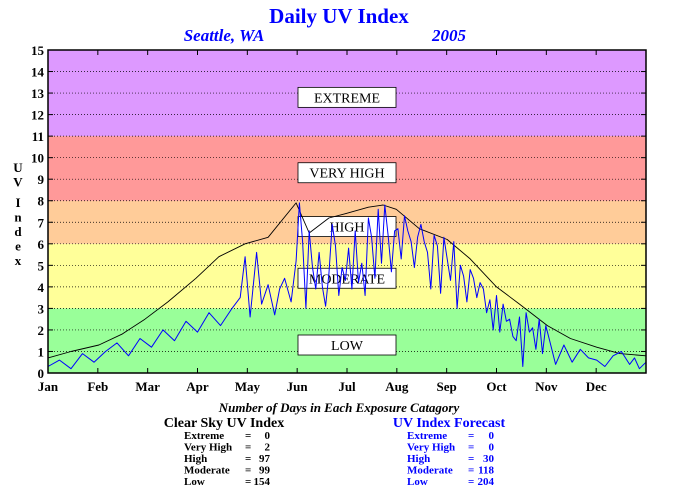  What do you see at coordinates (489, 459) in the screenshot?
I see `stat-value: 30` at bounding box center [489, 459].